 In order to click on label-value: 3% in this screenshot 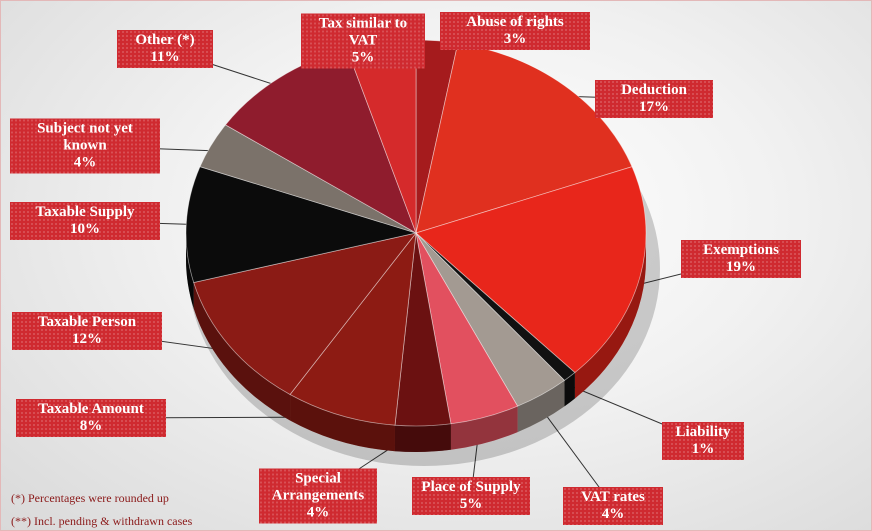, I will do `click(515, 39)`.